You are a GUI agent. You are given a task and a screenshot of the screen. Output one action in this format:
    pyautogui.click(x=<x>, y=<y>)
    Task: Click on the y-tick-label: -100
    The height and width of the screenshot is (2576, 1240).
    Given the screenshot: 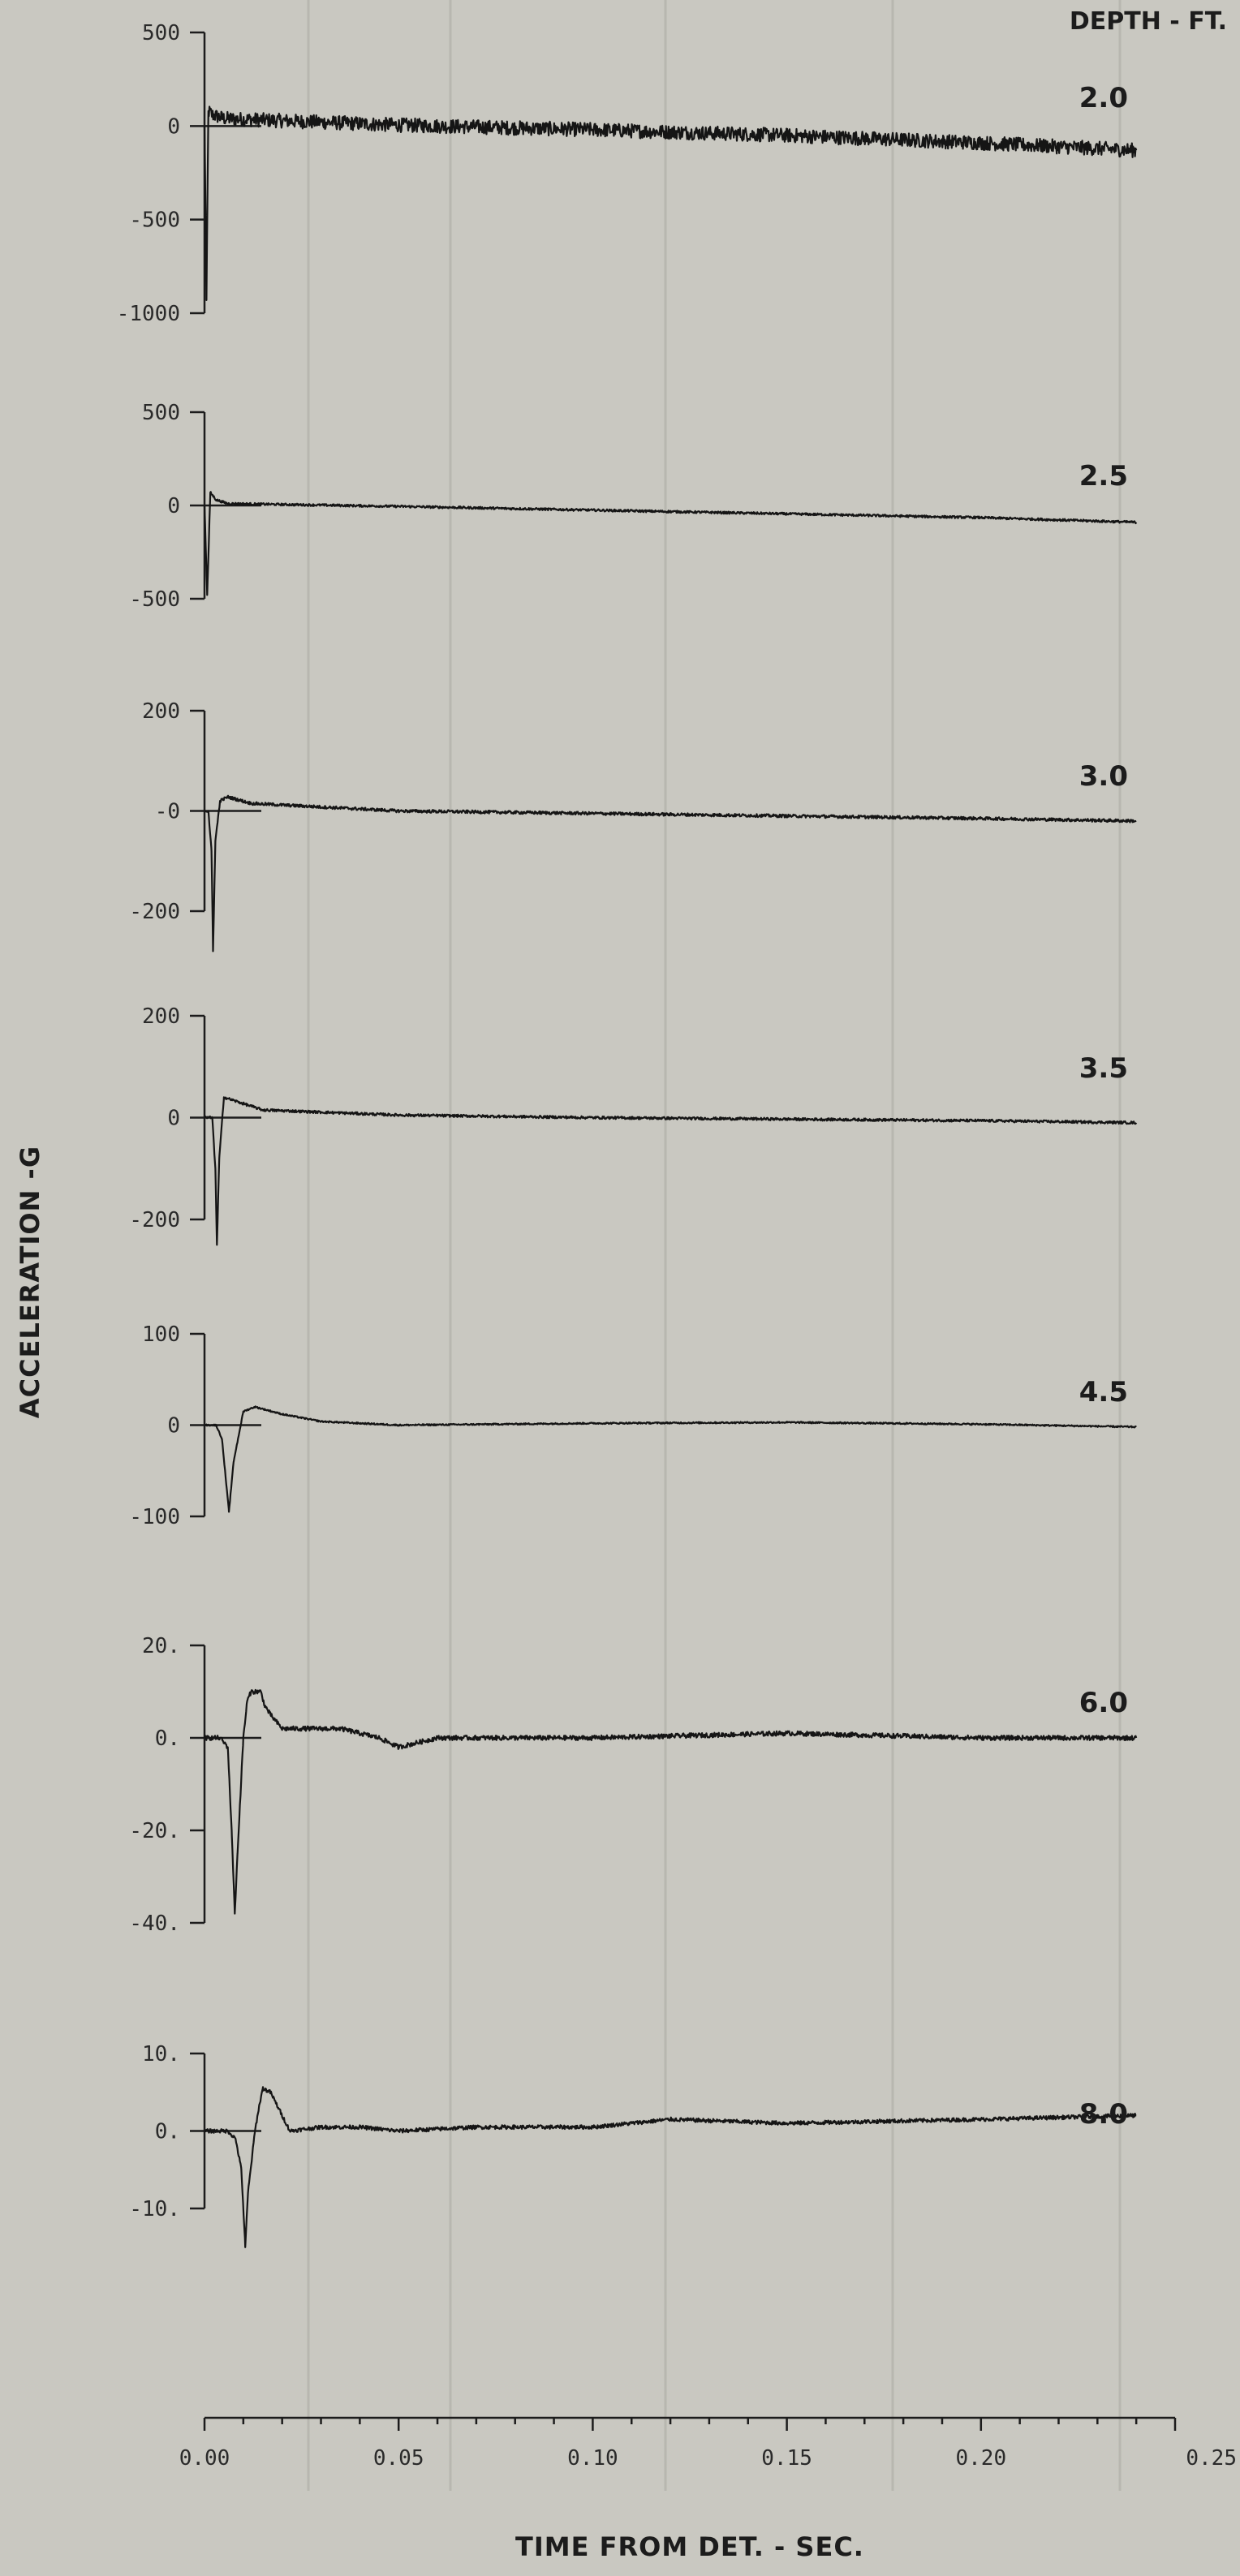 What is the action you would take?
    pyautogui.click(x=154, y=1517)
    